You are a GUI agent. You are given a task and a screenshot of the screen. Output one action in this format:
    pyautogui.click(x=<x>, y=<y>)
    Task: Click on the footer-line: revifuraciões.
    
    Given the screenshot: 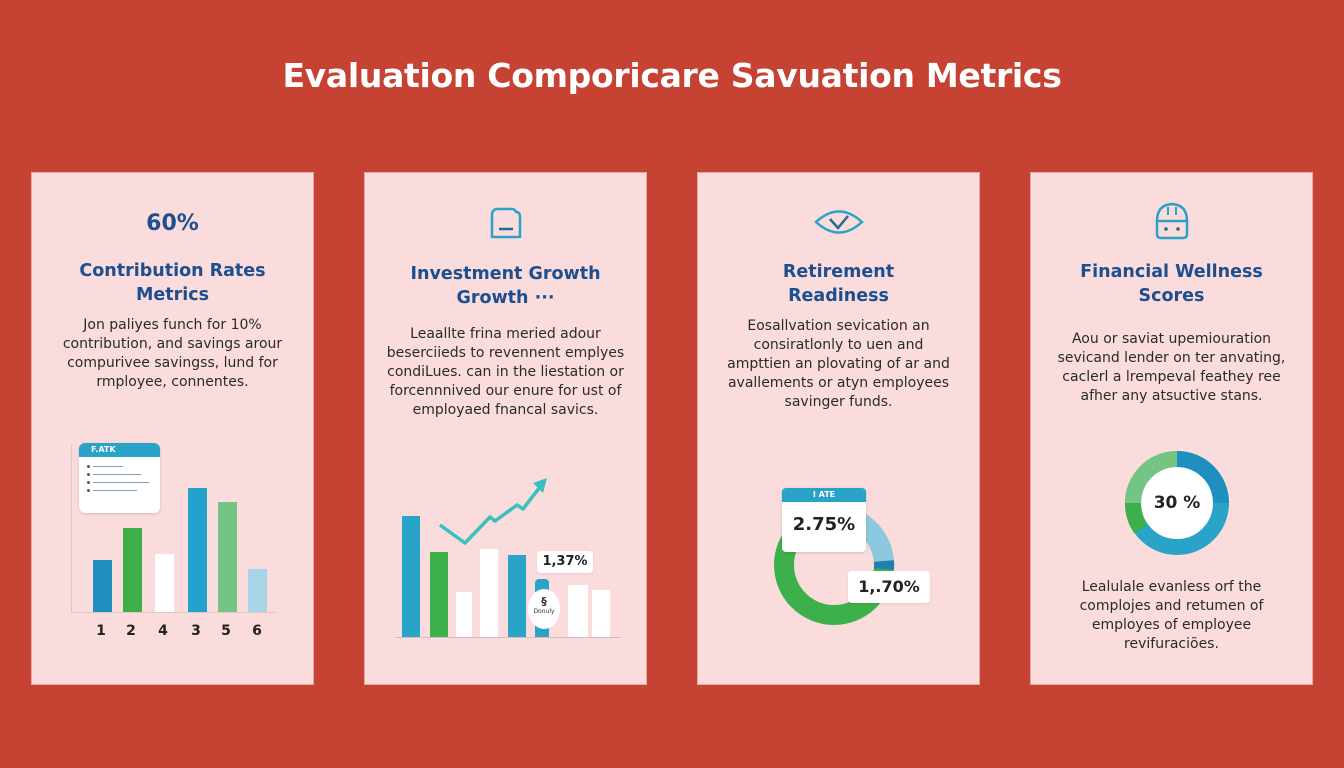 What is the action you would take?
    pyautogui.click(x=1171, y=644)
    